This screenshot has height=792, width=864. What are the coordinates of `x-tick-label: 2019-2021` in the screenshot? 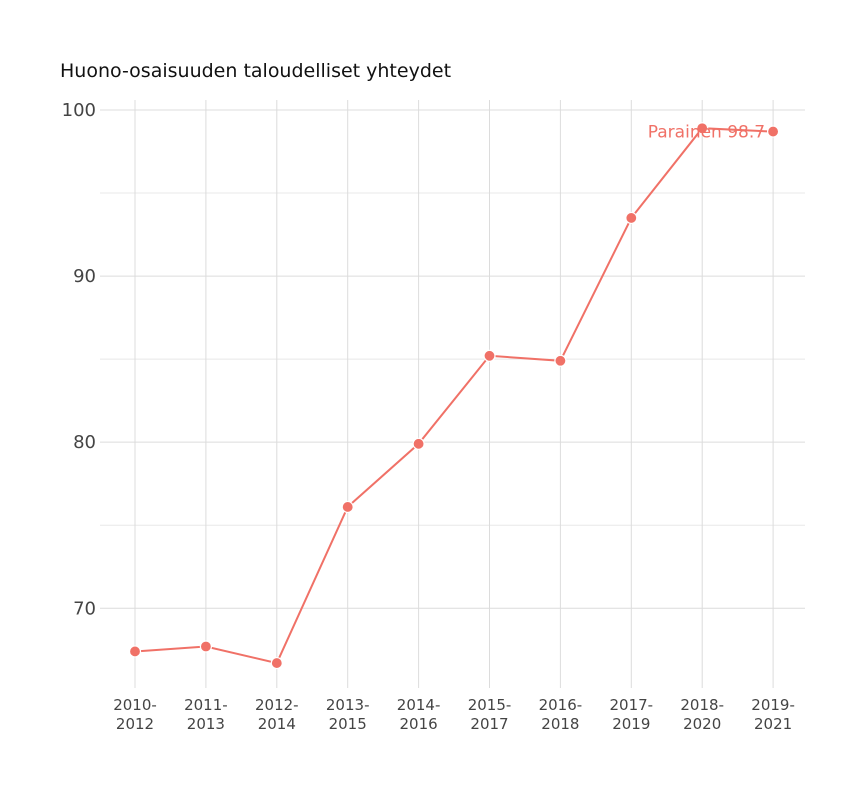 It's located at (773, 714).